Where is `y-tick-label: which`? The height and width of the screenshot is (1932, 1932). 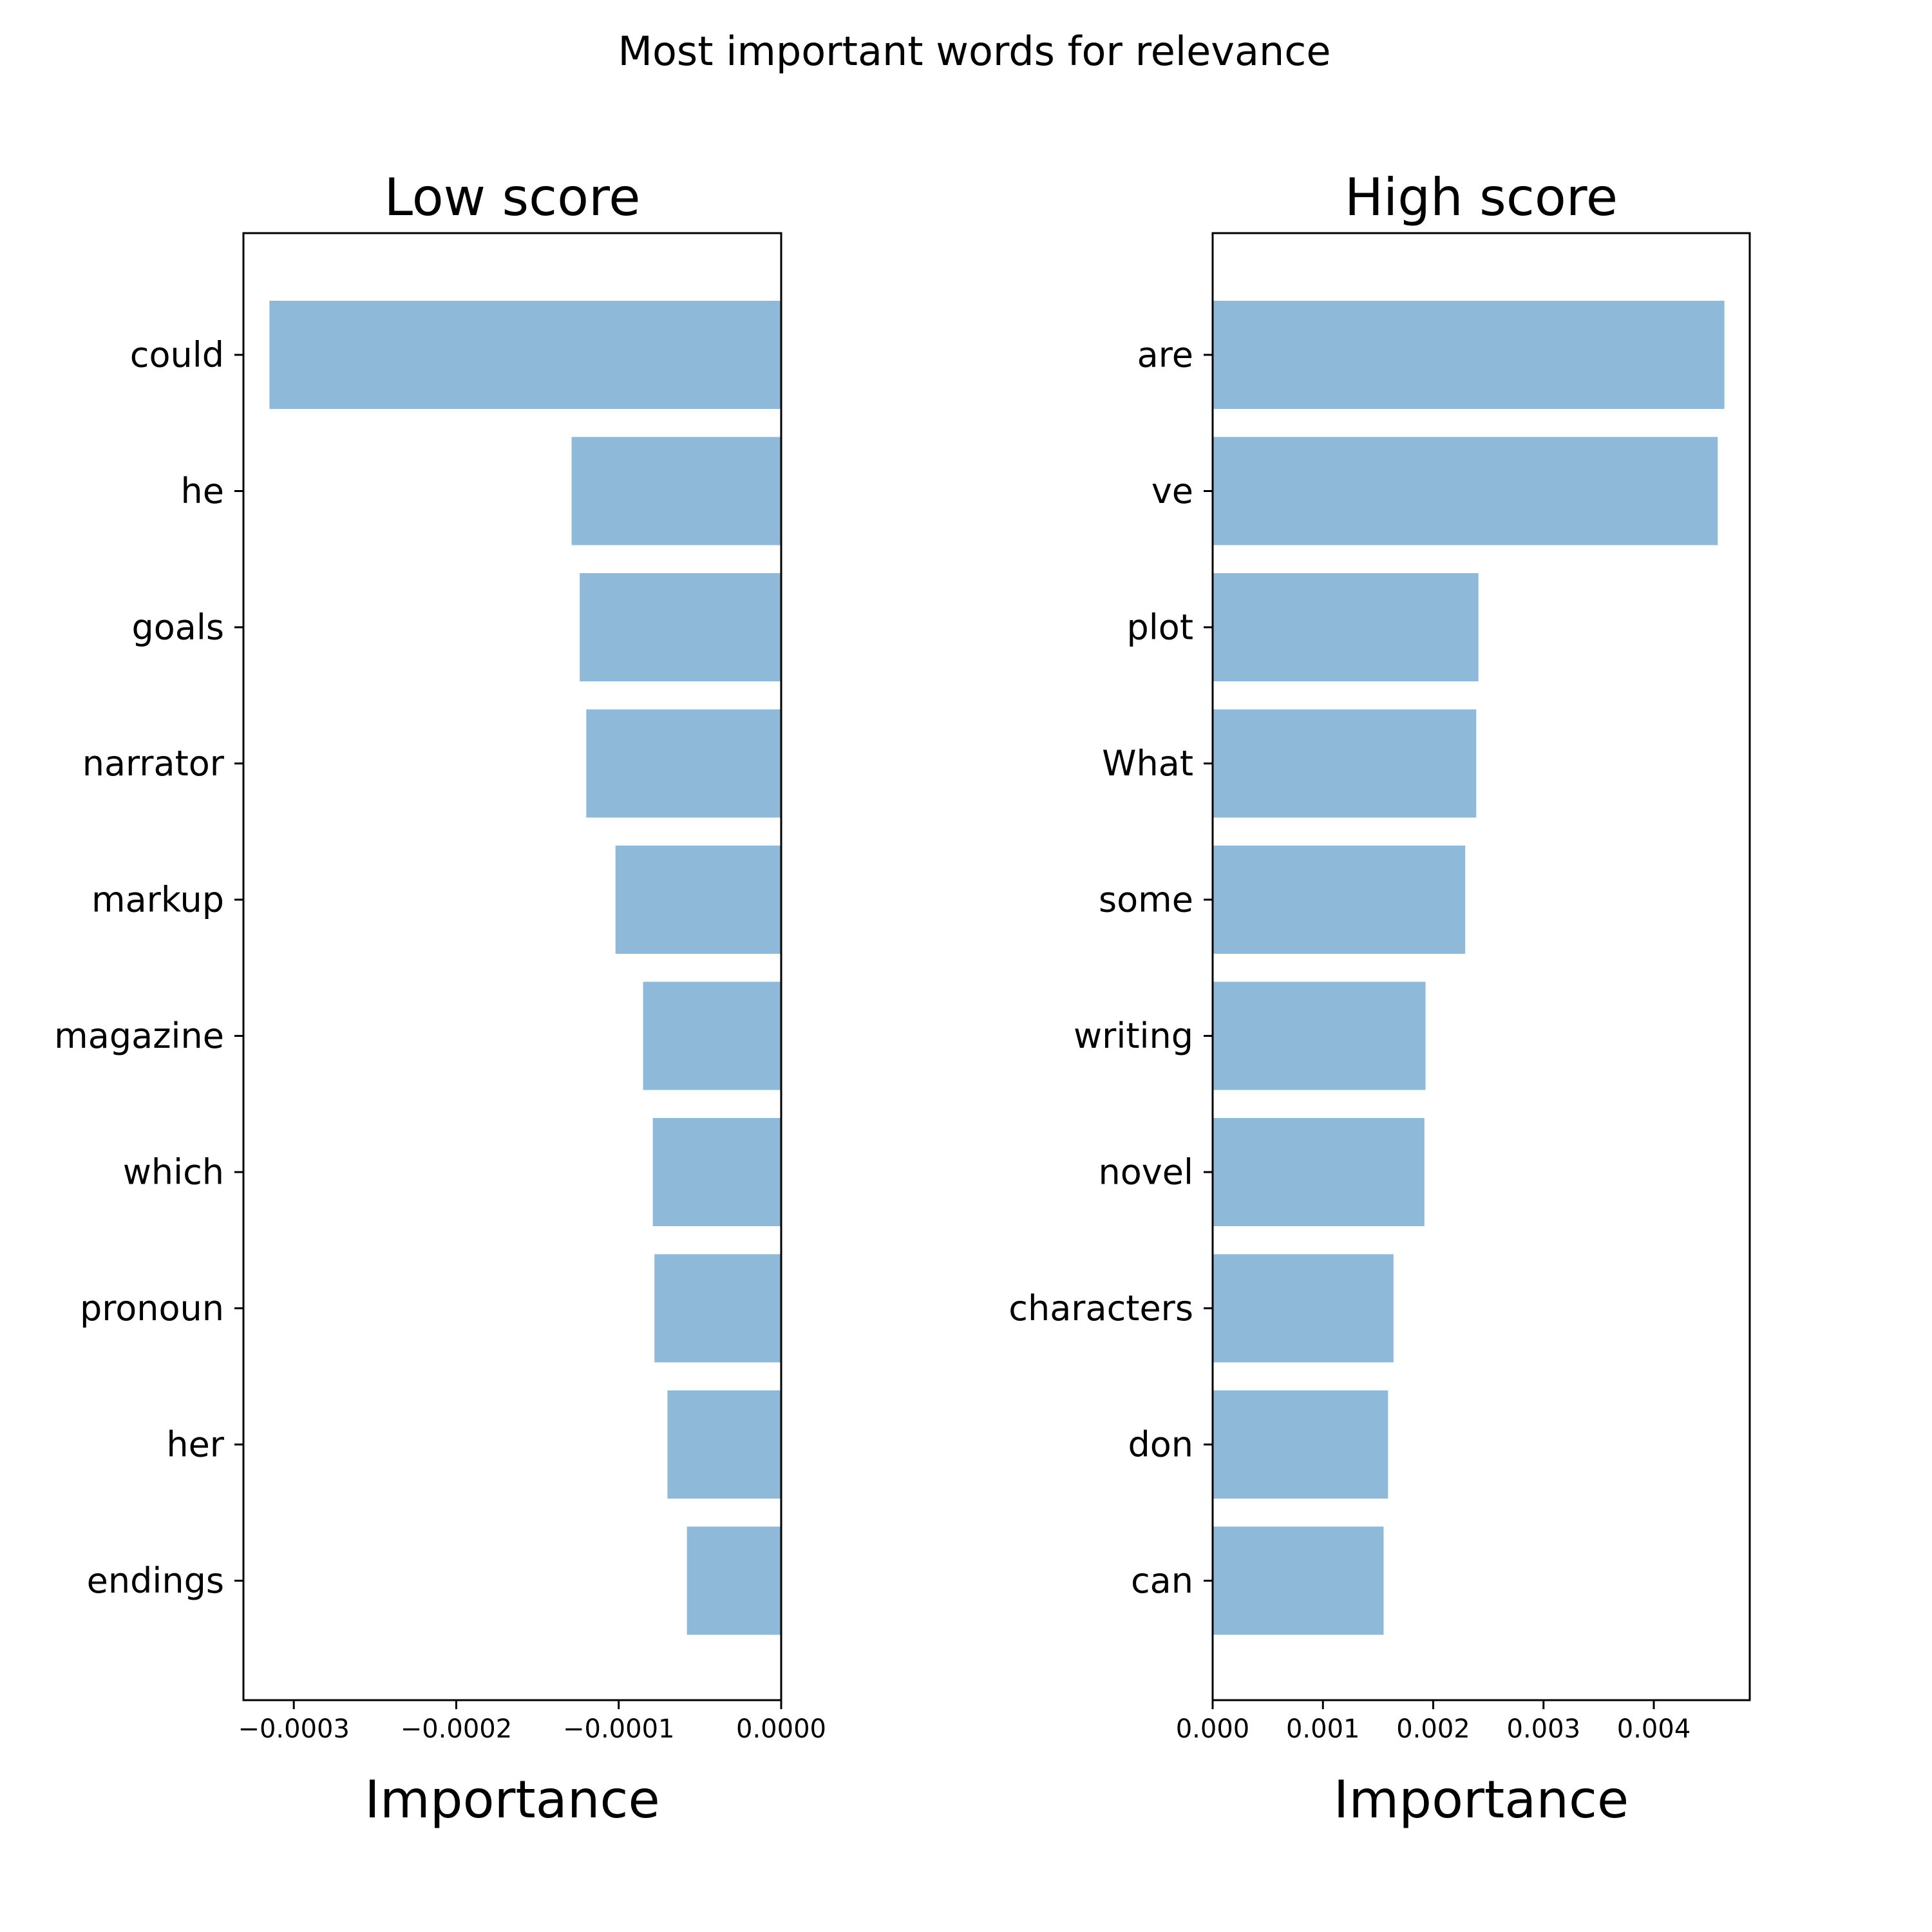 y-tick-label: which is located at coordinates (174, 1172).